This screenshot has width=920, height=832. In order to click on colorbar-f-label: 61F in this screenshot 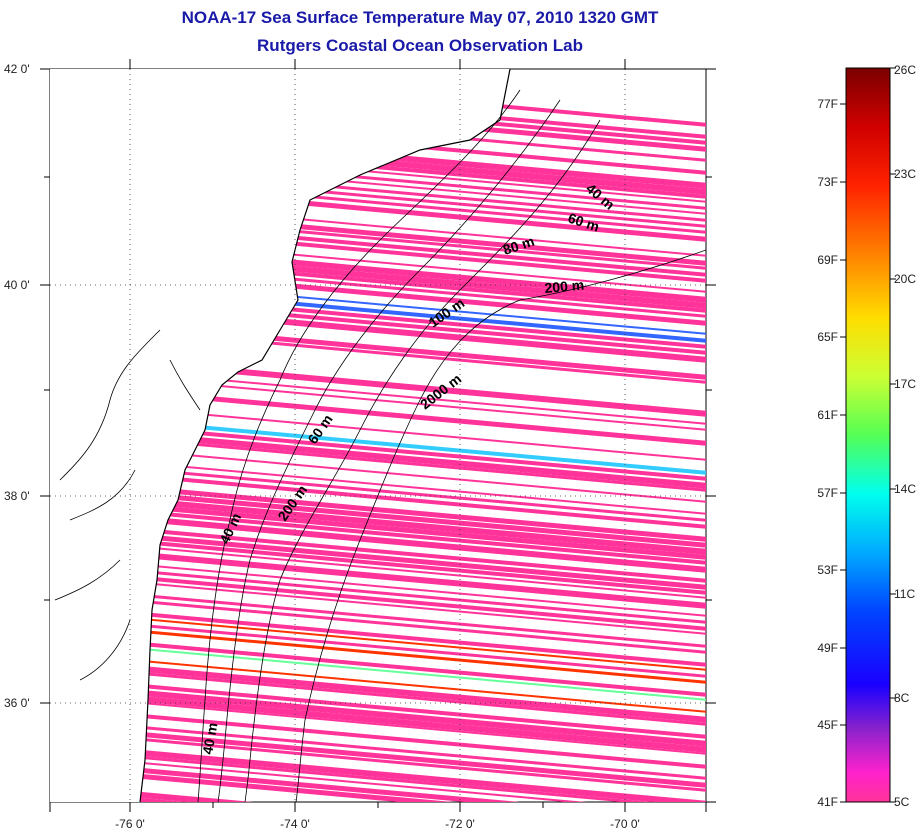, I will do `click(827, 415)`.